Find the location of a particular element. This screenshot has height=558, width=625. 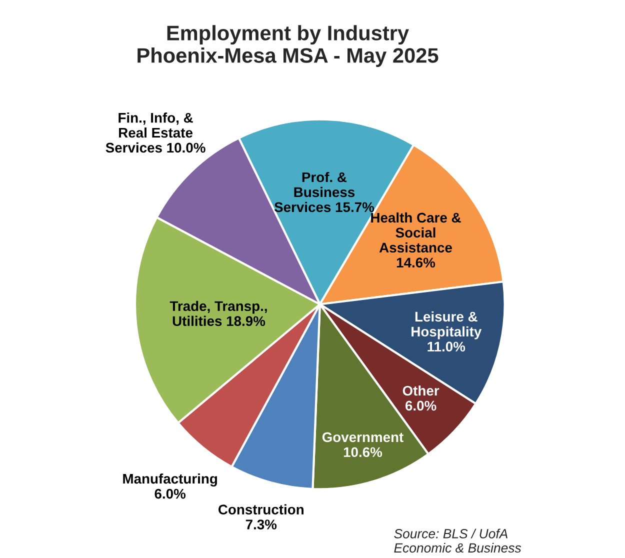

slice-label: Trade, Transp., Utilities 18.9% is located at coordinates (218, 313).